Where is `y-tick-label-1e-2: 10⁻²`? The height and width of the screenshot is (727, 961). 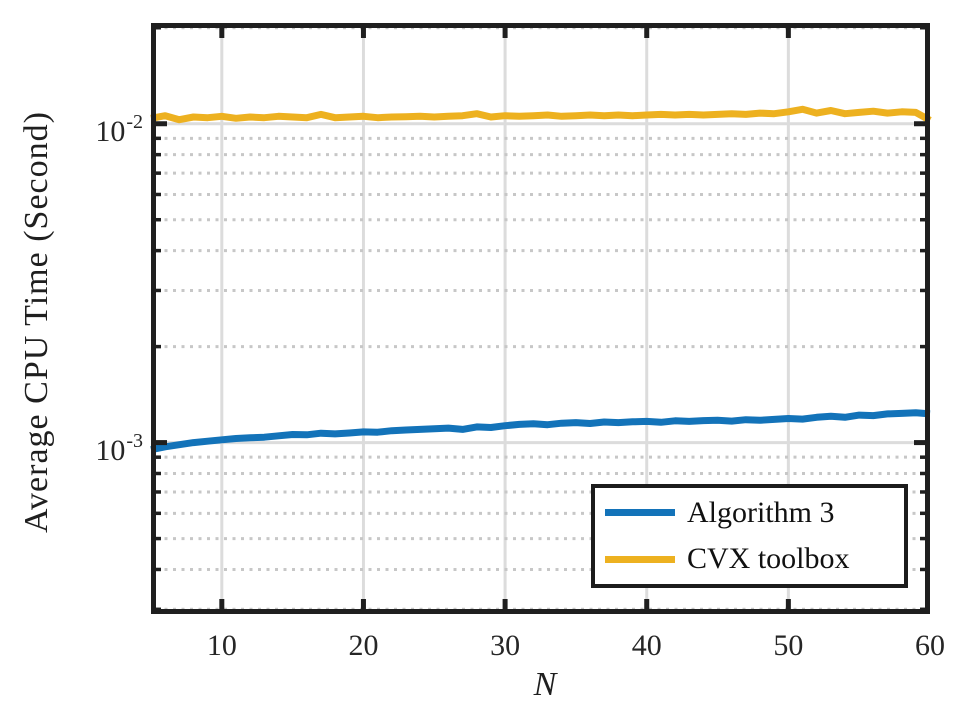
y-tick-label-1e-2: 10⁻² is located at coordinates (119, 129).